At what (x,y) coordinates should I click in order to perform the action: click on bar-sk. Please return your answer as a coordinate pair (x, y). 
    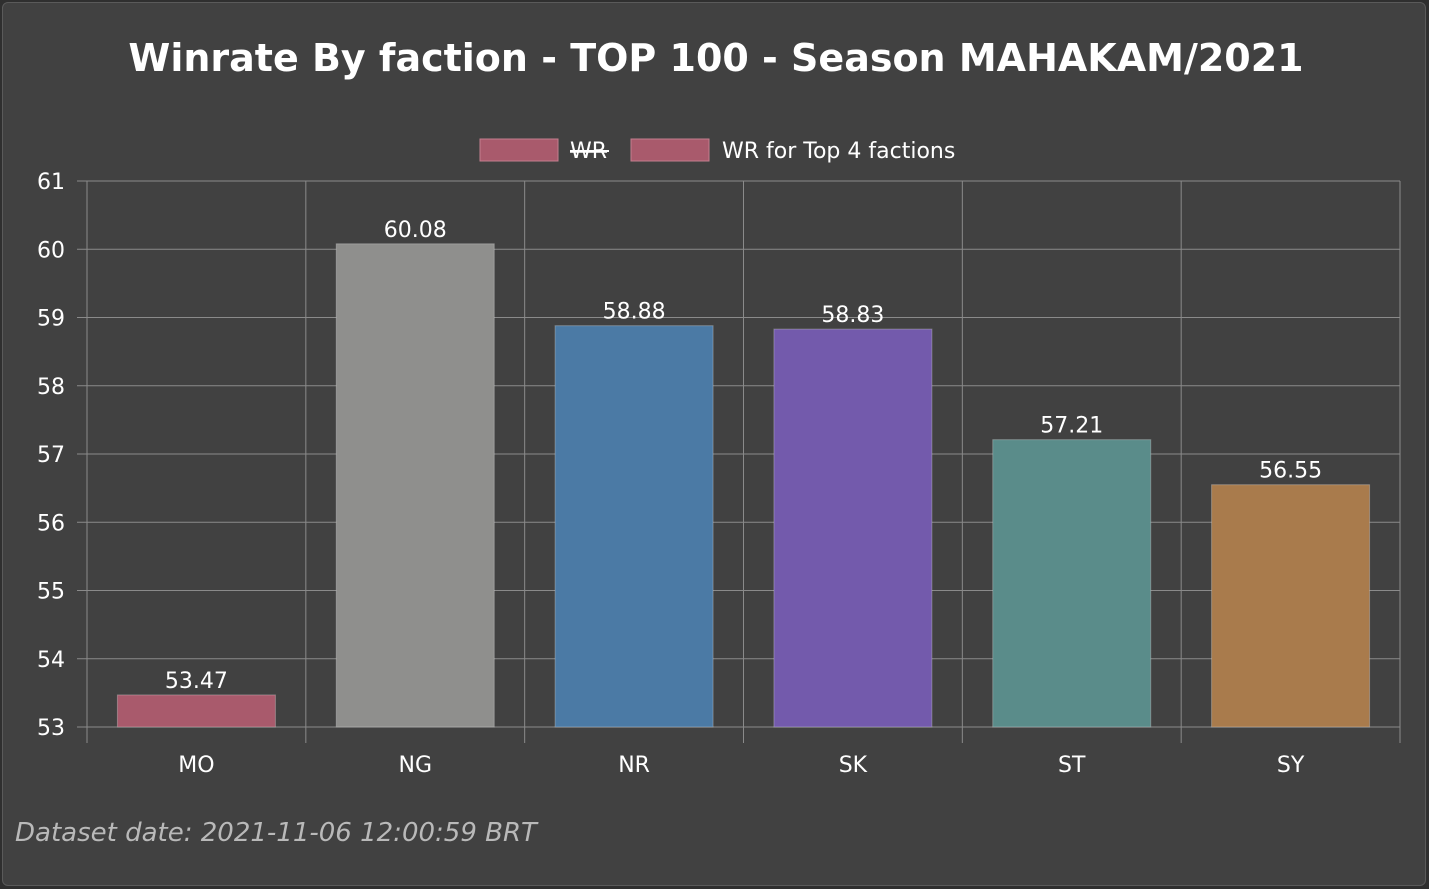
    Looking at the image, I should click on (853, 528).